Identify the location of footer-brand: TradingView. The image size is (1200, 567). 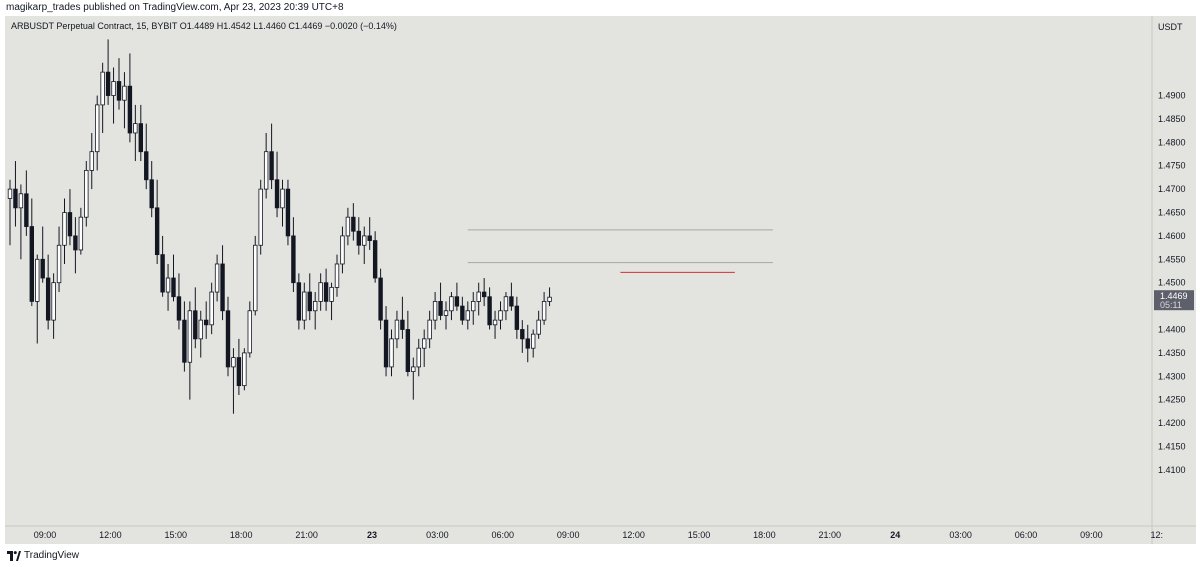
(52, 555).